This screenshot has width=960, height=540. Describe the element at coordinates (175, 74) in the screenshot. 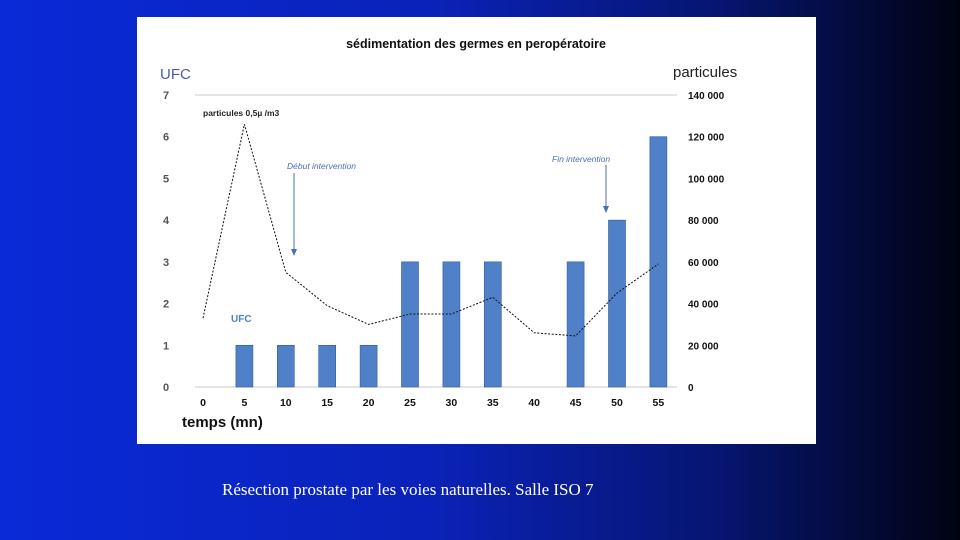

I see `left-axis-unit: UFC` at that location.